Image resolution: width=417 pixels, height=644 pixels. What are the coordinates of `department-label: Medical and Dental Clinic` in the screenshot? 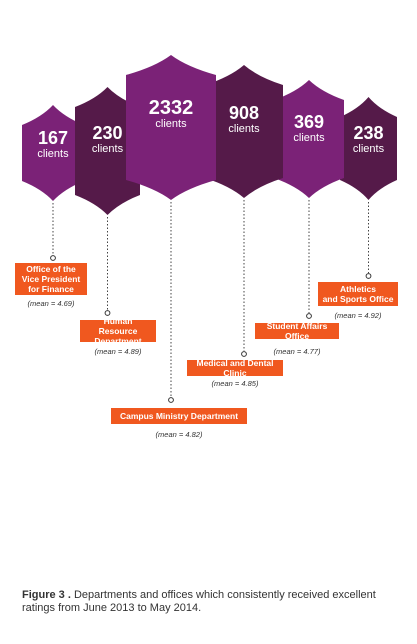 It's located at (235, 368).